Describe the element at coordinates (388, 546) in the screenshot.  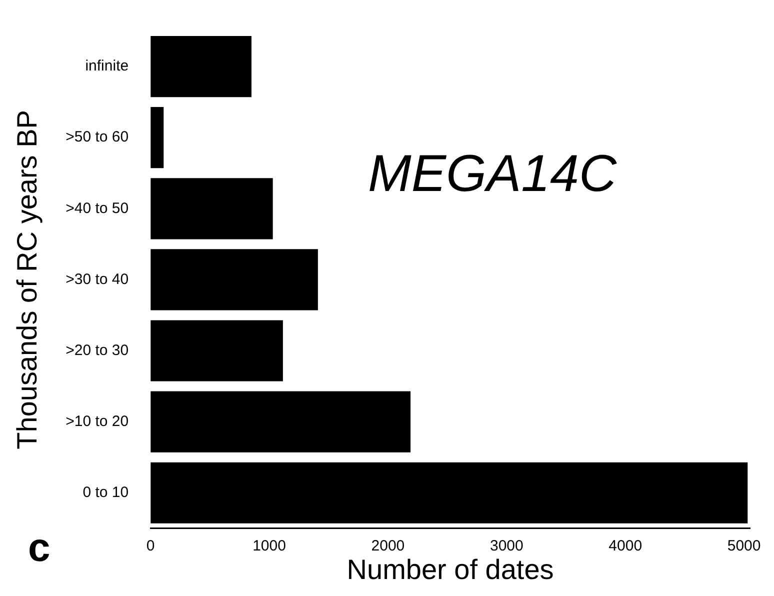
I see `x-tick-label: 2000` at that location.